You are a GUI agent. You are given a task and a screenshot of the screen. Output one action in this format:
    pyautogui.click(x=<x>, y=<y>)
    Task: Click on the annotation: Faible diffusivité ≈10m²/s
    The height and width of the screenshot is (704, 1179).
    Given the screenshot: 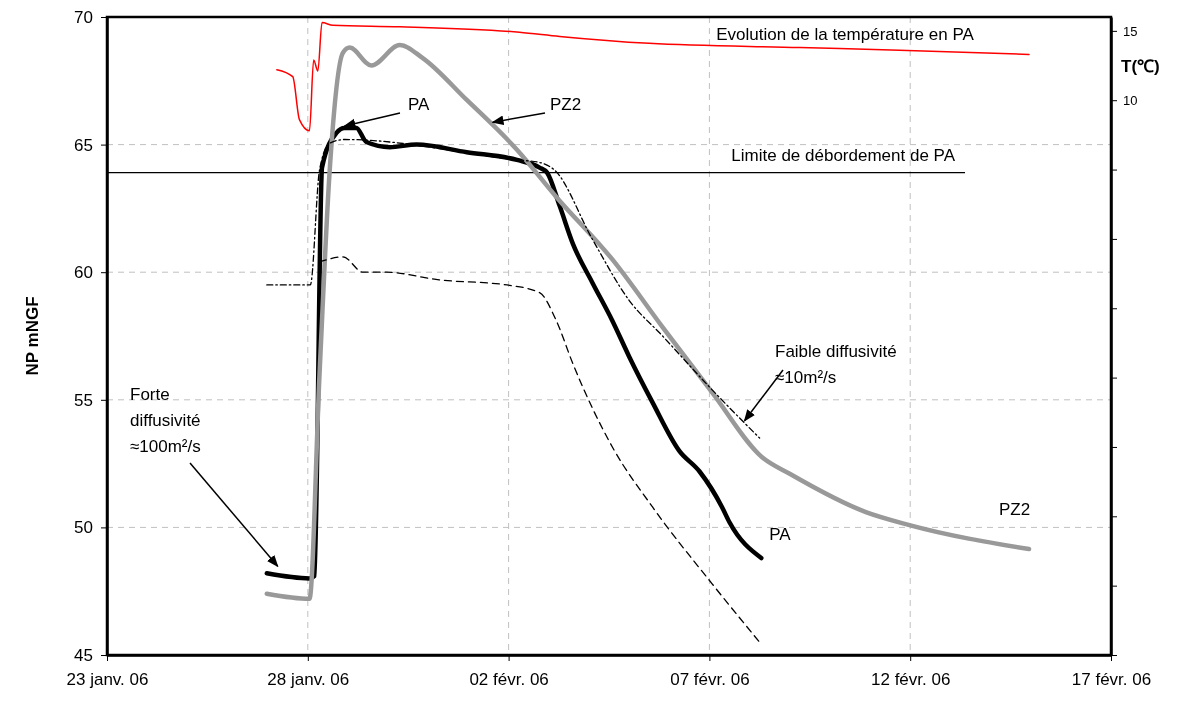 What is the action you would take?
    pyautogui.click(x=836, y=364)
    